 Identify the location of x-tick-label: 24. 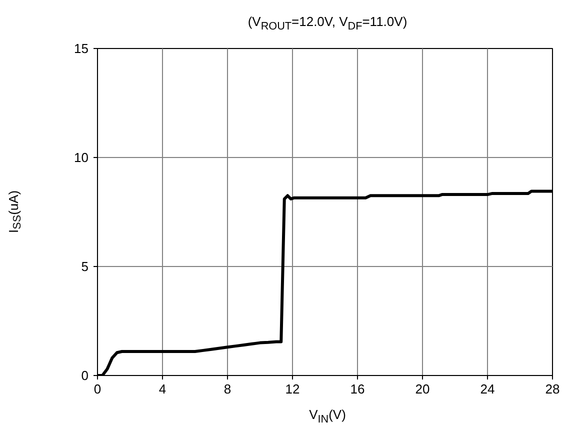
(487, 389).